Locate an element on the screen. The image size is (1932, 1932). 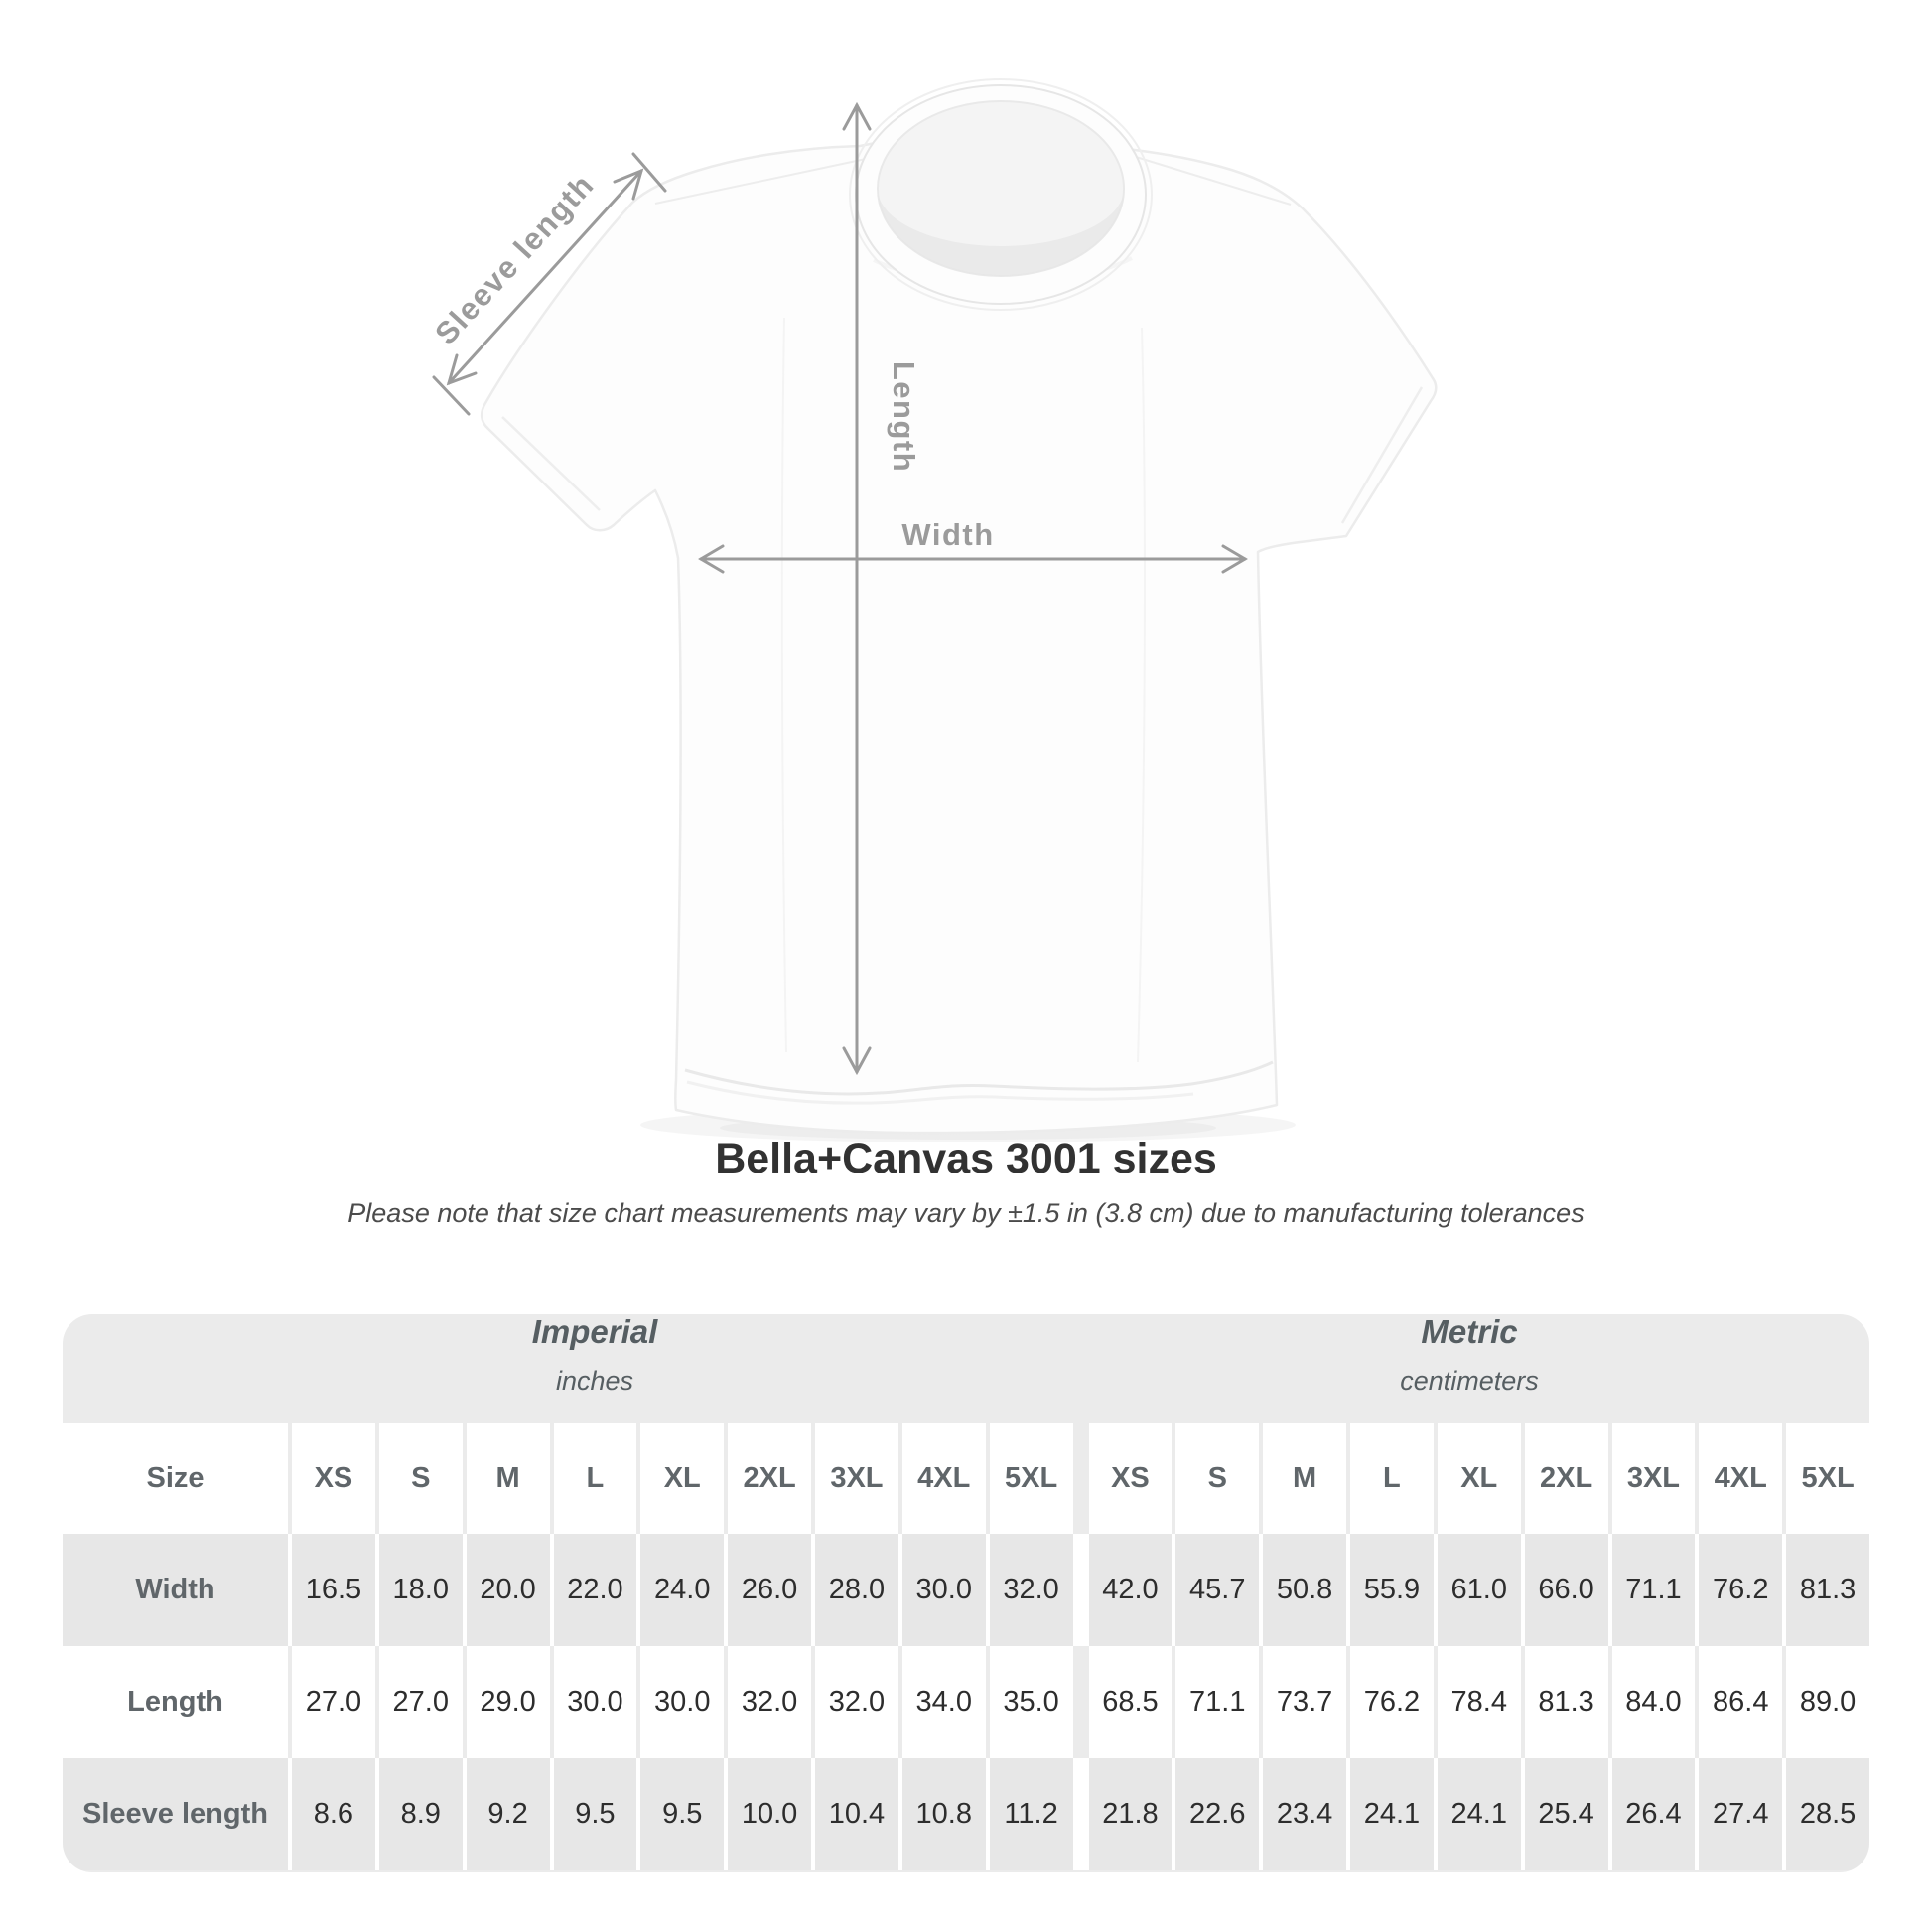
sleeve-value: 8.9 is located at coordinates (421, 1814).